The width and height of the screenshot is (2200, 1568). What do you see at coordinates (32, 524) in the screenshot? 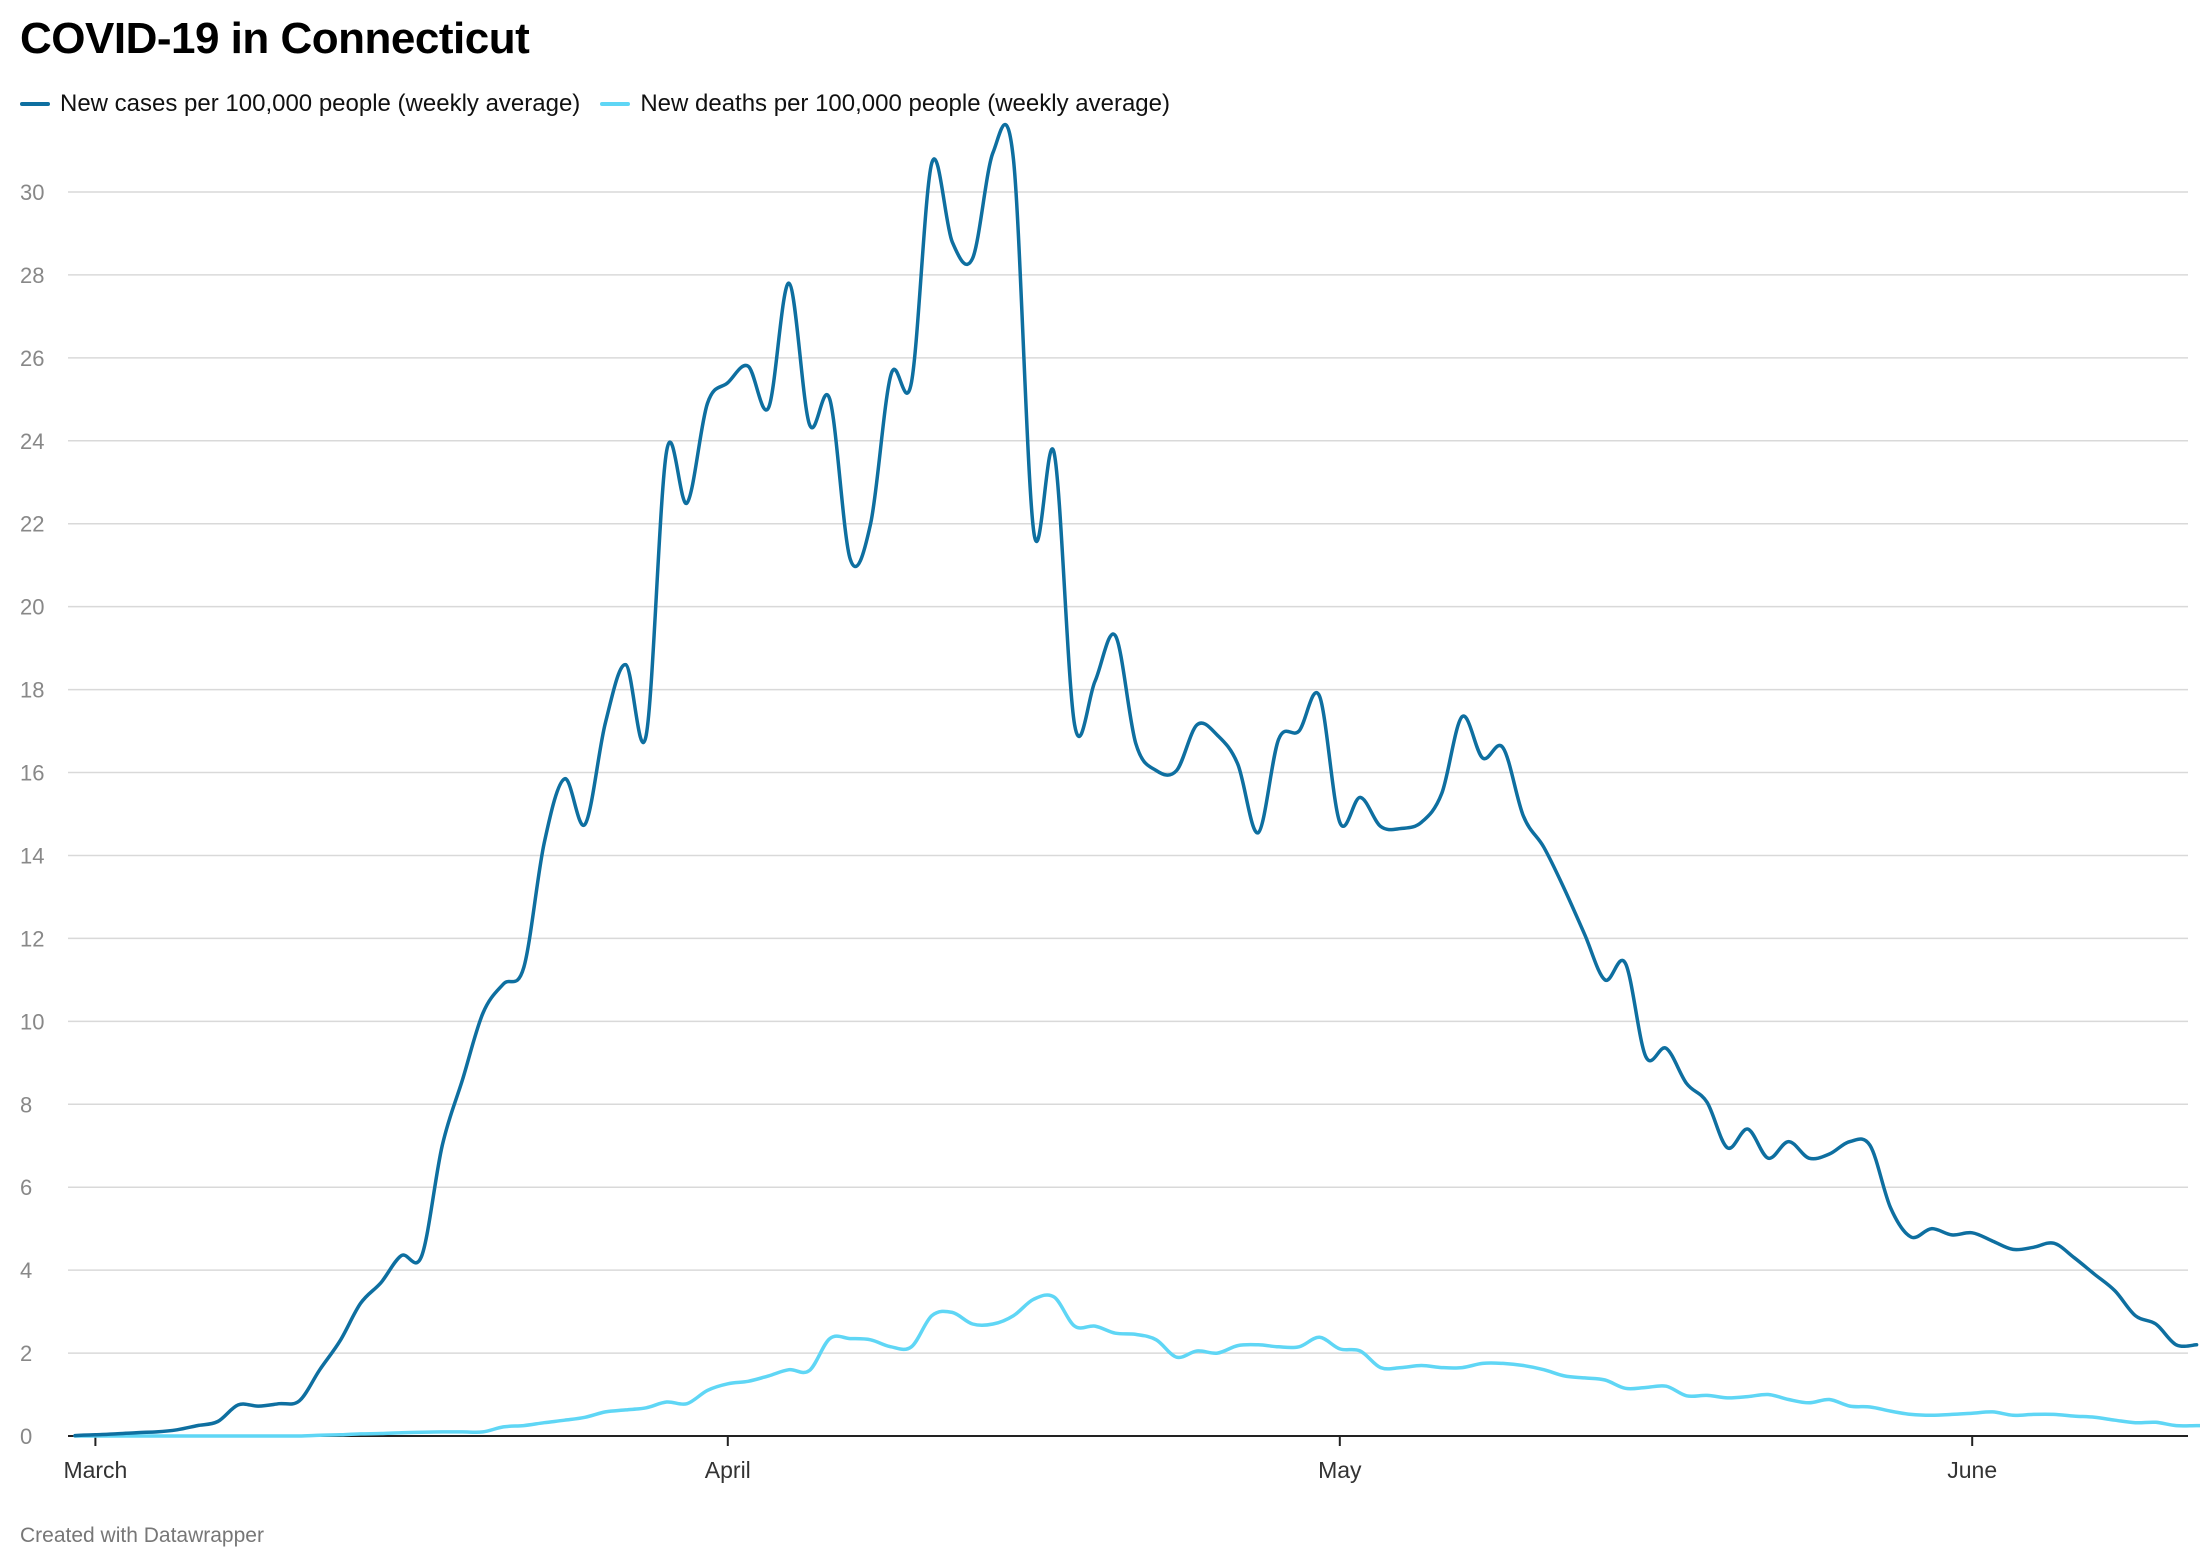
I see `y-tick-label: 22` at bounding box center [32, 524].